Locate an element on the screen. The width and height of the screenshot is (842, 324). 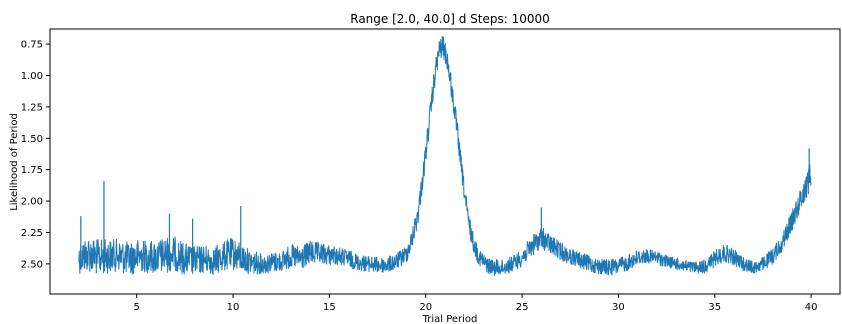
y-tick-label: 0.75 is located at coordinates (32, 45).